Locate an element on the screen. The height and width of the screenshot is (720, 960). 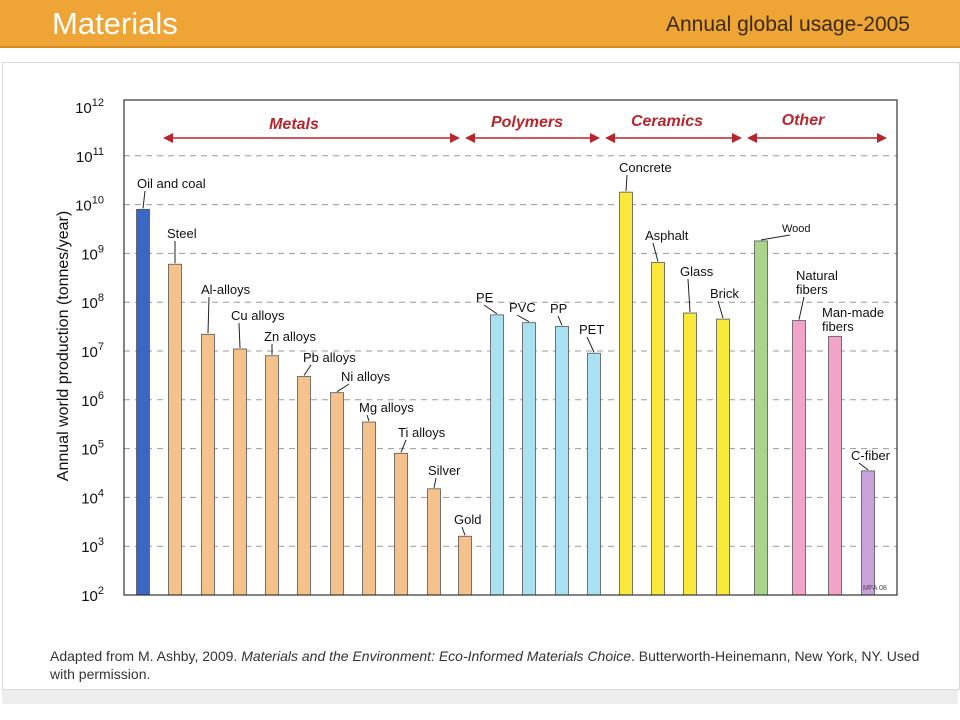
bar-label: Al-alloys is located at coordinates (226, 289).